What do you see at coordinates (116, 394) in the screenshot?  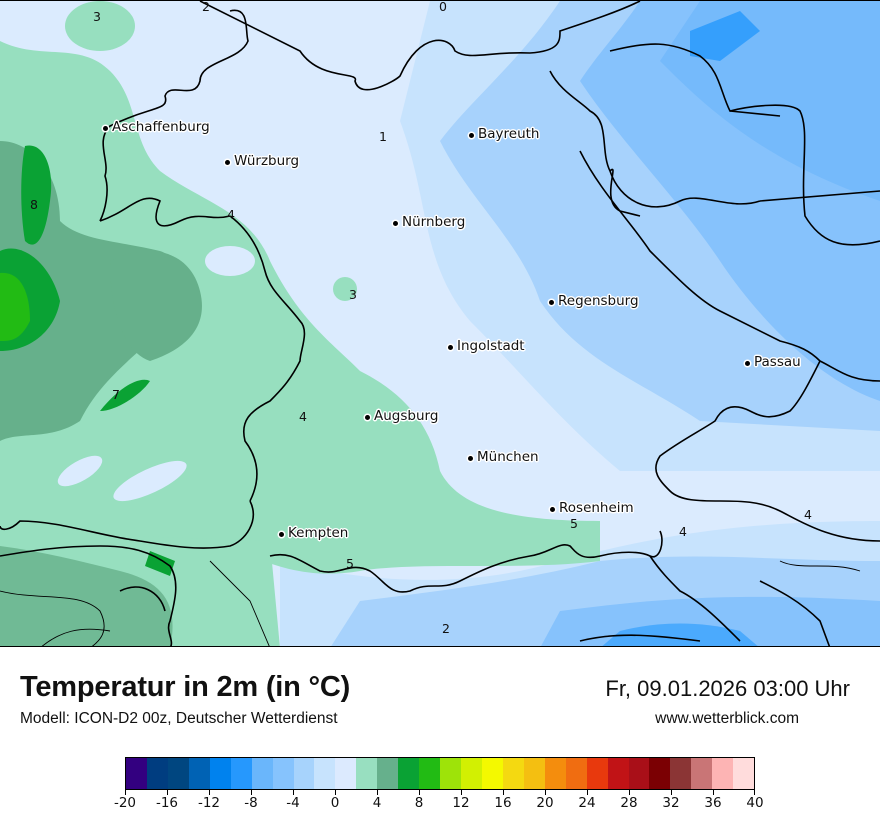 I see `value-label: 7` at bounding box center [116, 394].